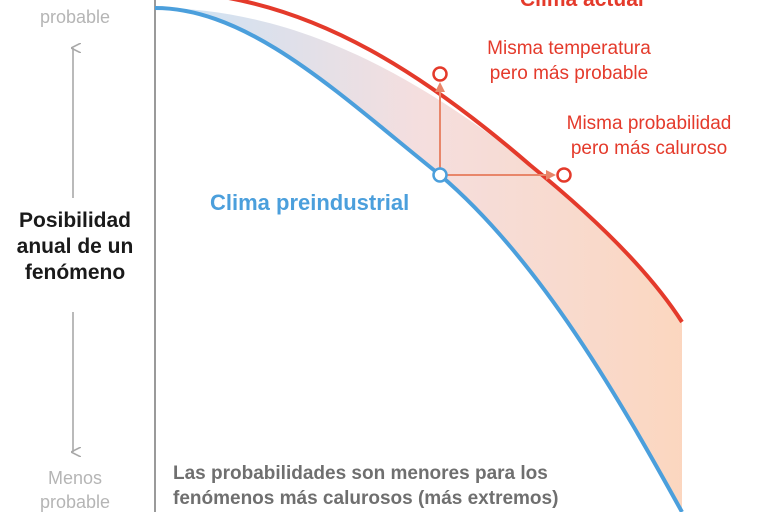  I want to click on same-probability-line-1: Misma probabilidad, so click(649, 123).